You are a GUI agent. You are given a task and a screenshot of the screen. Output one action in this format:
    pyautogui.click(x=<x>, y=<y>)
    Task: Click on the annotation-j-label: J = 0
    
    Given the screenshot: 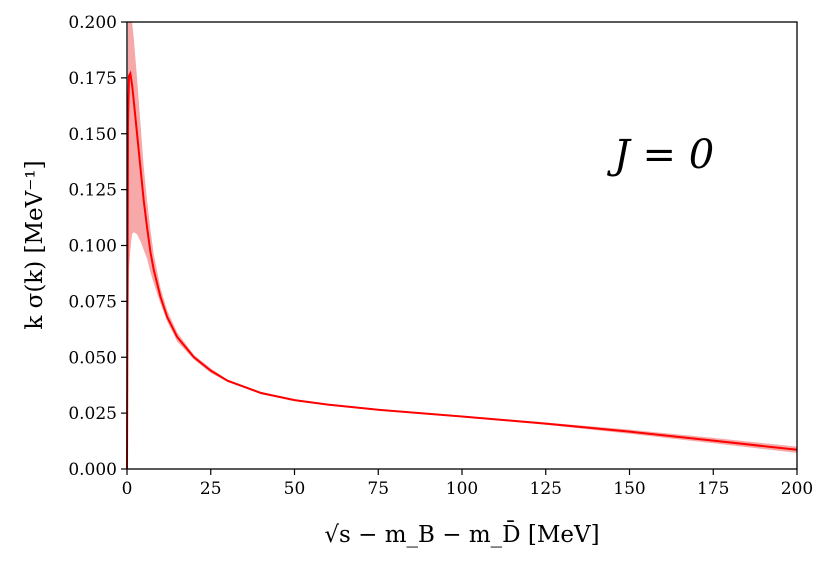 What is the action you would take?
    pyautogui.click(x=660, y=155)
    